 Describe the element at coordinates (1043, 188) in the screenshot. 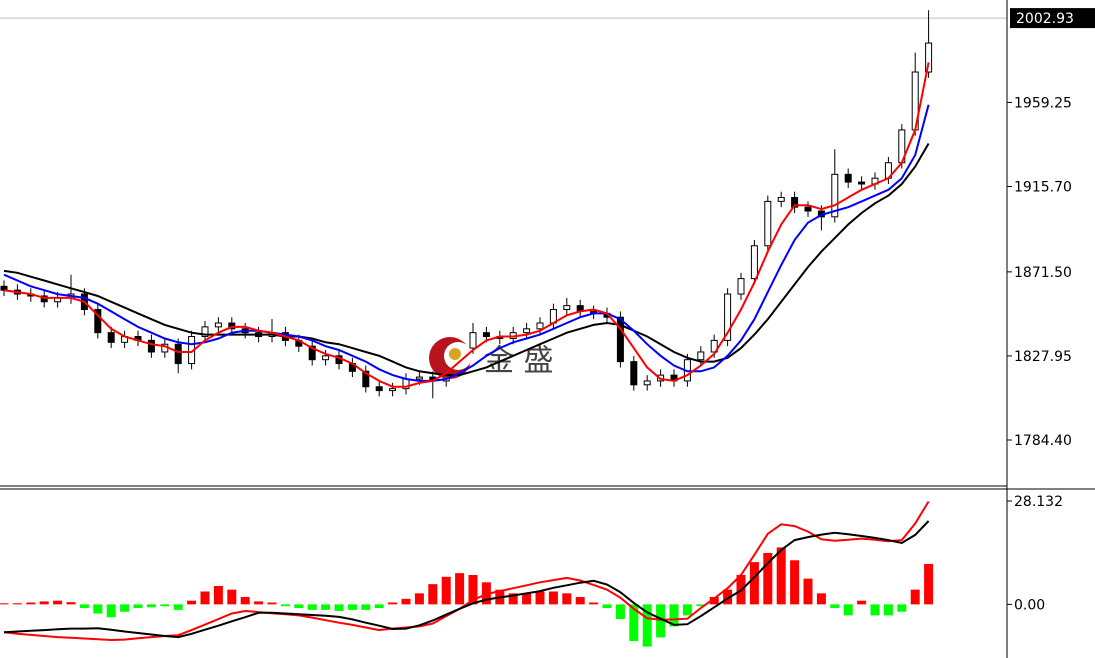

I see `y-tick-label: 1915.70` at that location.